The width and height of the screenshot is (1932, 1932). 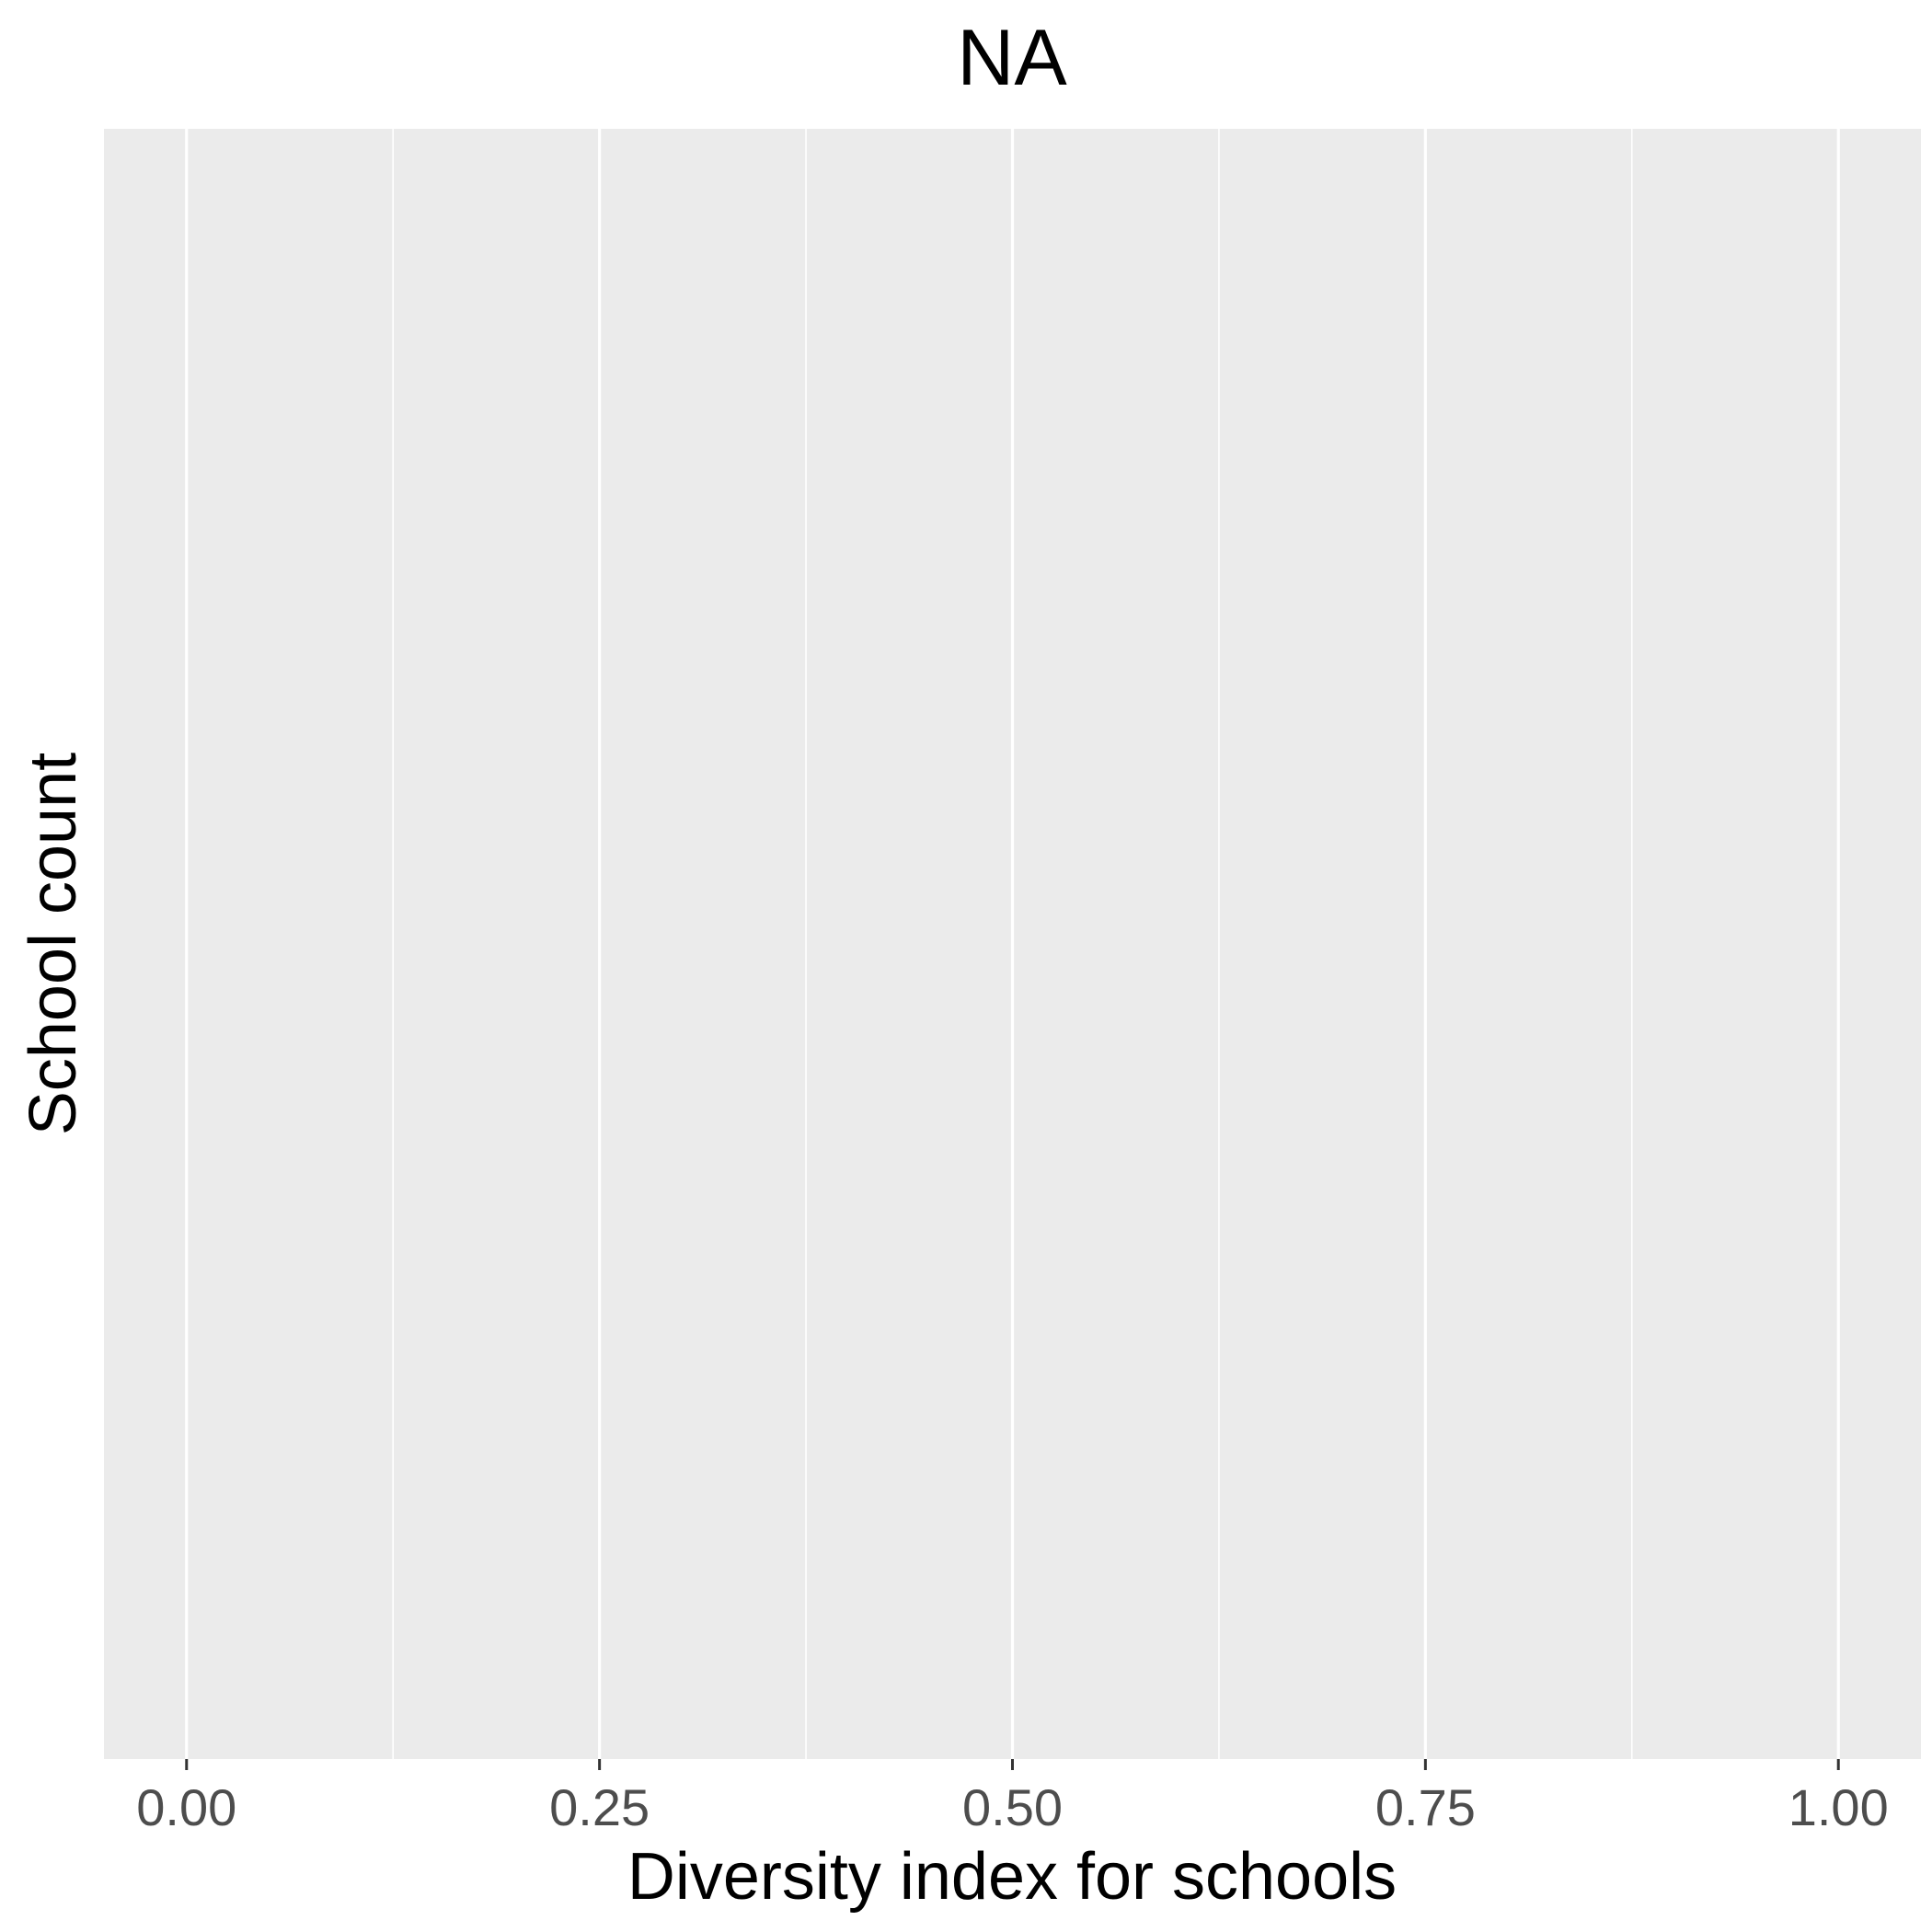 I want to click on x-axis-tick-labels: 0.00 0.25 0.50 0.75 1.00, so click(x=1012, y=1807).